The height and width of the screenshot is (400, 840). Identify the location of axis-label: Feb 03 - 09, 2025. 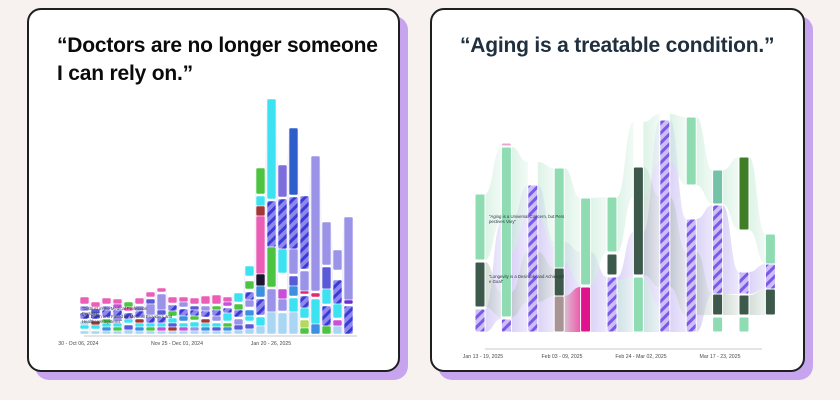
(562, 357).